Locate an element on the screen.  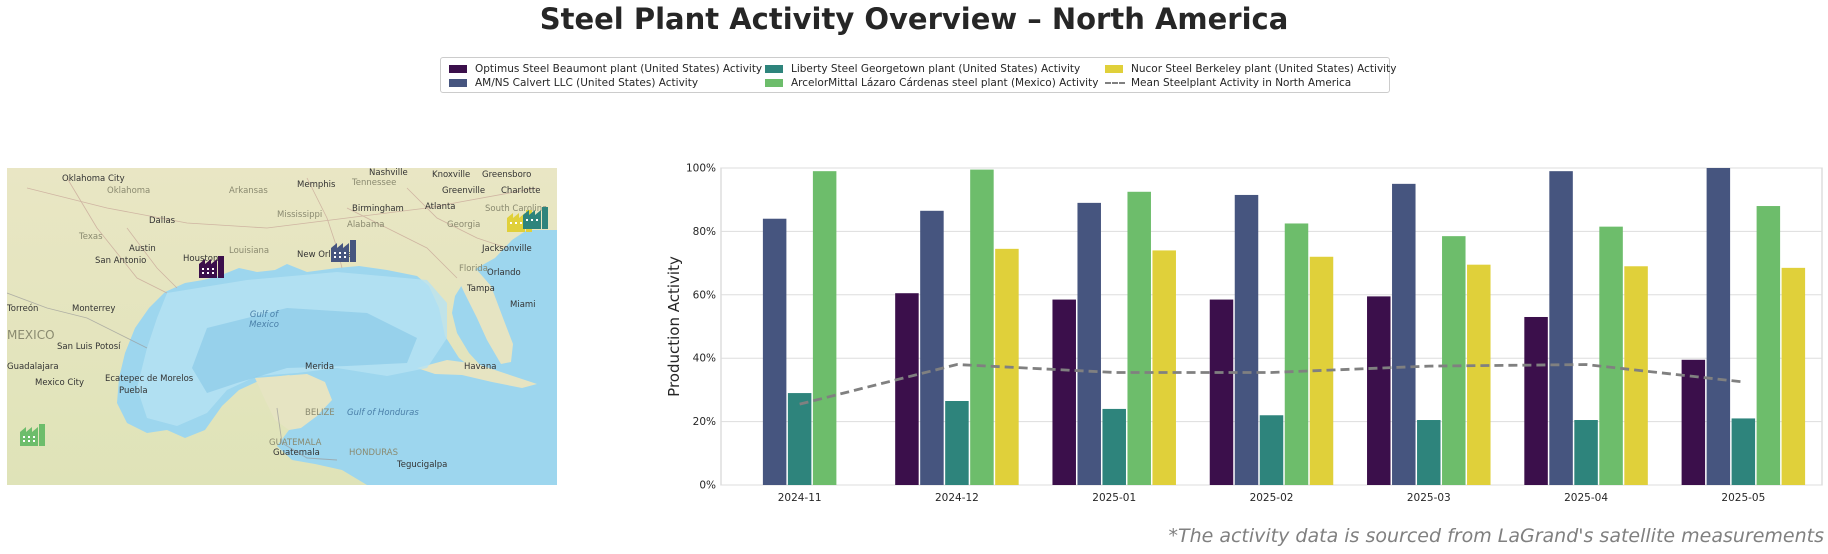
map-place-label: Mexico City is located at coordinates (60, 383).